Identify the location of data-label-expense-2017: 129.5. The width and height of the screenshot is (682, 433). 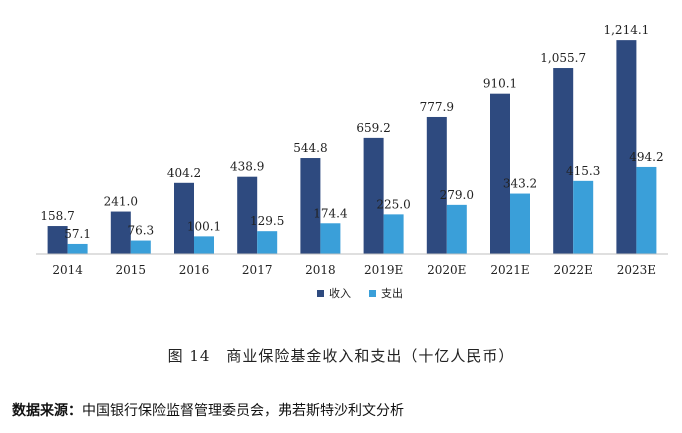
(267, 221).